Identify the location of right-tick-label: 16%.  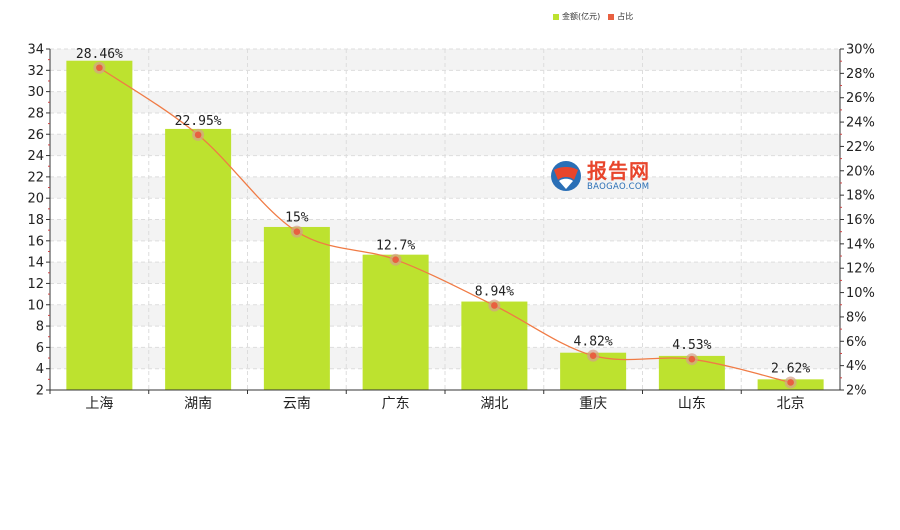
(860, 220).